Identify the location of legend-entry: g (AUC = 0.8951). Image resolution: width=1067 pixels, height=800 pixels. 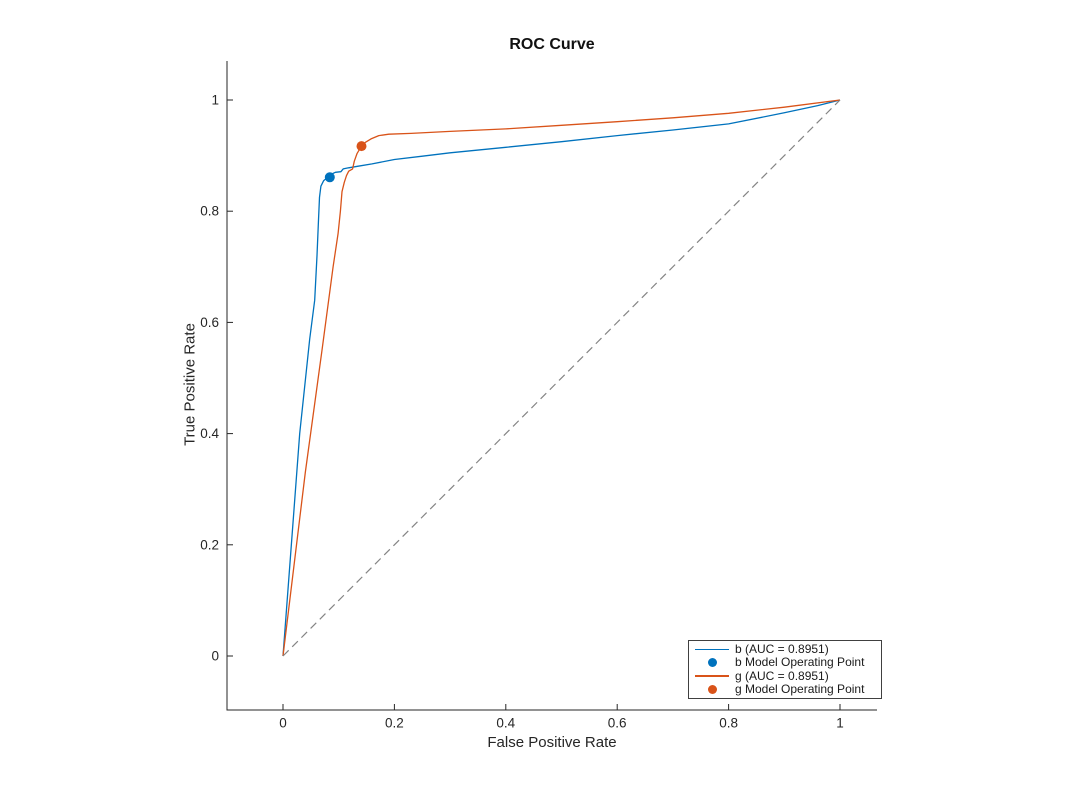
(785, 675).